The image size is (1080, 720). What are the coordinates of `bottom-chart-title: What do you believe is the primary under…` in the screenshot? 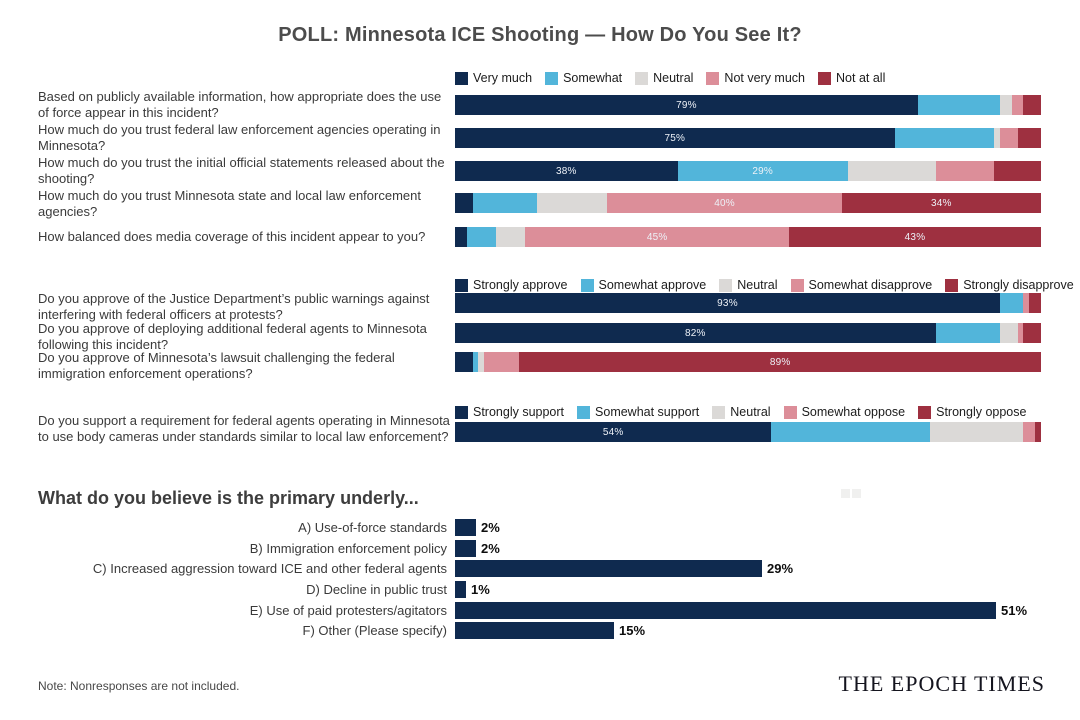 It's located at (228, 498).